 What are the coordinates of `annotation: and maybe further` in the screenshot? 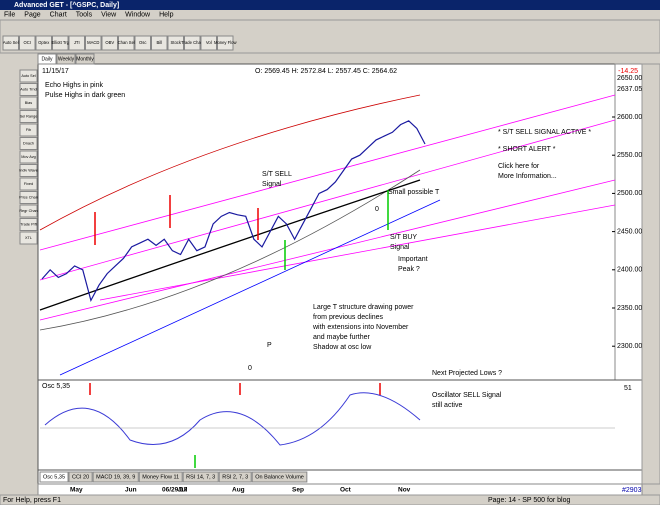 It's located at (341, 337).